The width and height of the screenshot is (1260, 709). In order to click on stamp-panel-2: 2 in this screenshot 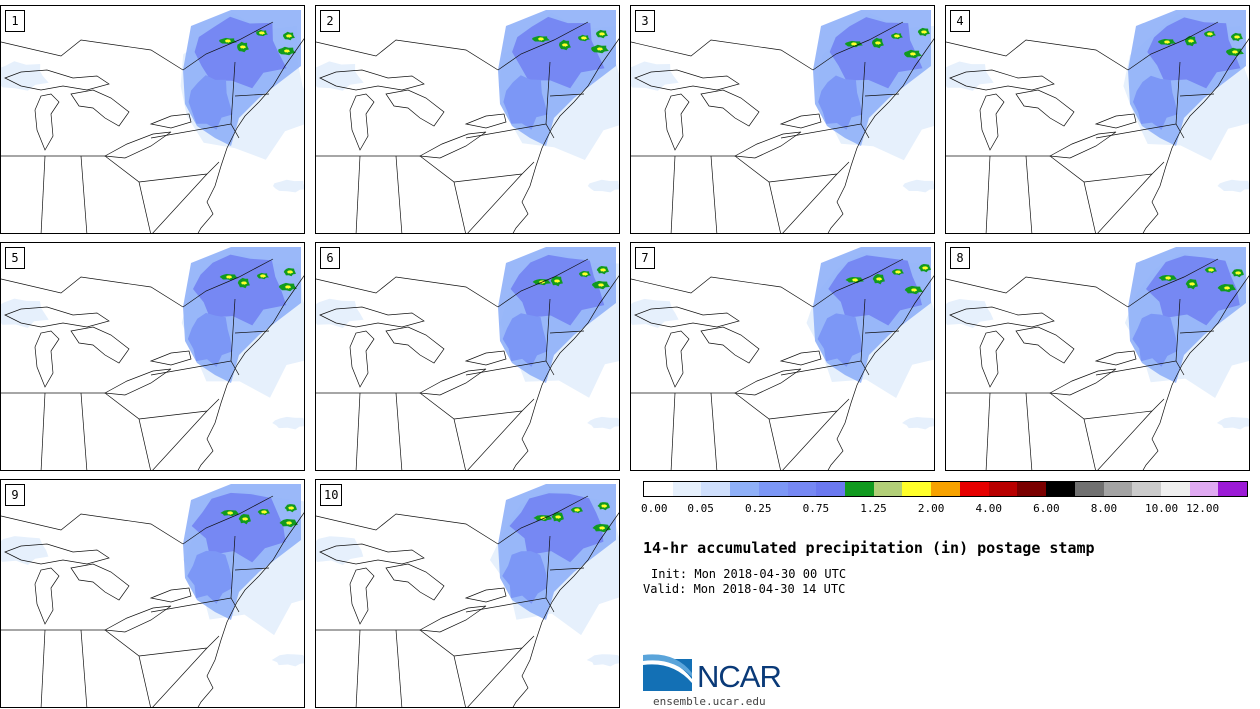, I will do `click(467, 119)`.